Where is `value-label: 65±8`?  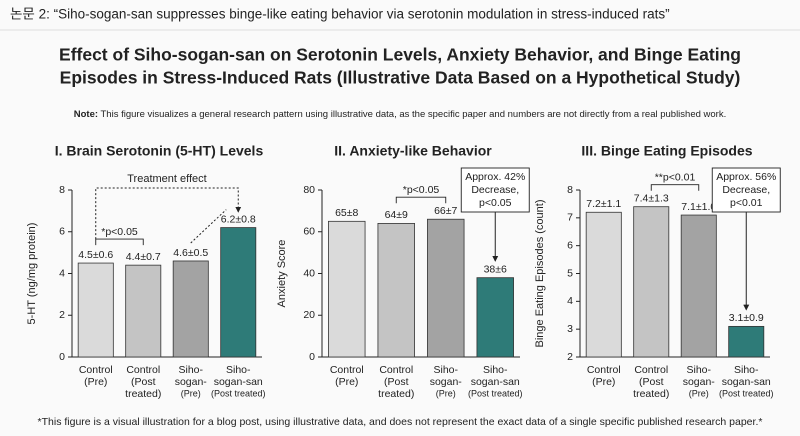
value-label: 65±8 is located at coordinates (346, 213).